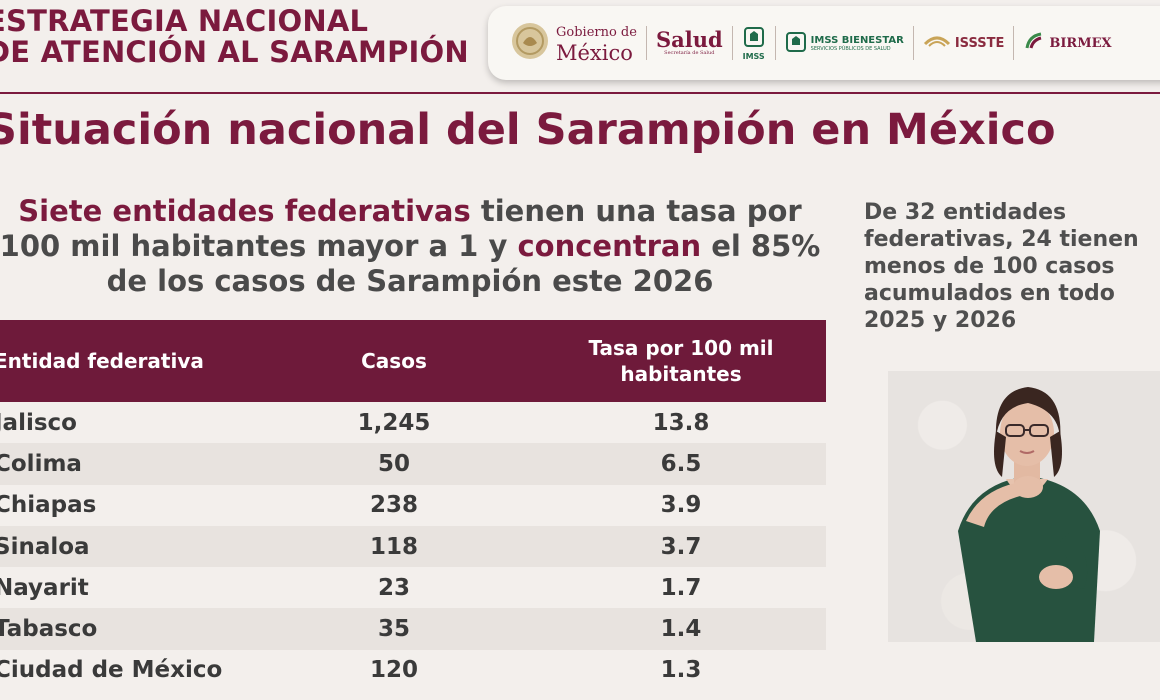 This screenshot has width=1160, height=700. Describe the element at coordinates (413, 629) in the screenshot. I see `table-row: Tabasco 35 1.4` at that location.